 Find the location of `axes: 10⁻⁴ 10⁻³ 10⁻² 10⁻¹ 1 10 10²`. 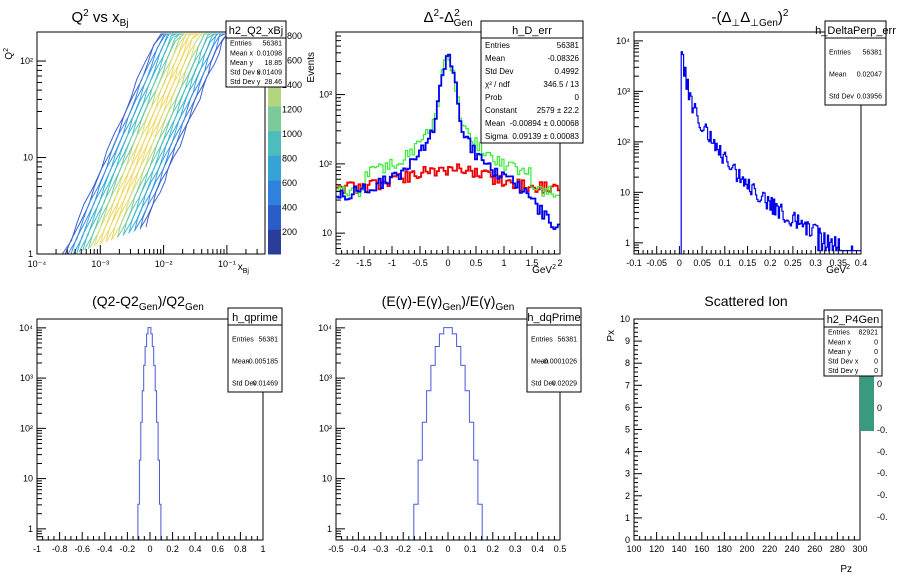

axes: 10⁻⁴ 10⁻³ 10⁻² 10⁻¹ 1 10 10² is located at coordinates (143, 150).